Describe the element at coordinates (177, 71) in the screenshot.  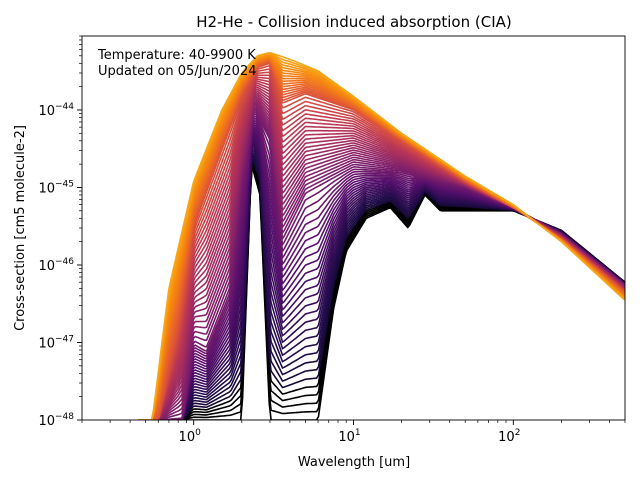
I see `annotation-updated: Updated on 05/Jun/2024` at that location.